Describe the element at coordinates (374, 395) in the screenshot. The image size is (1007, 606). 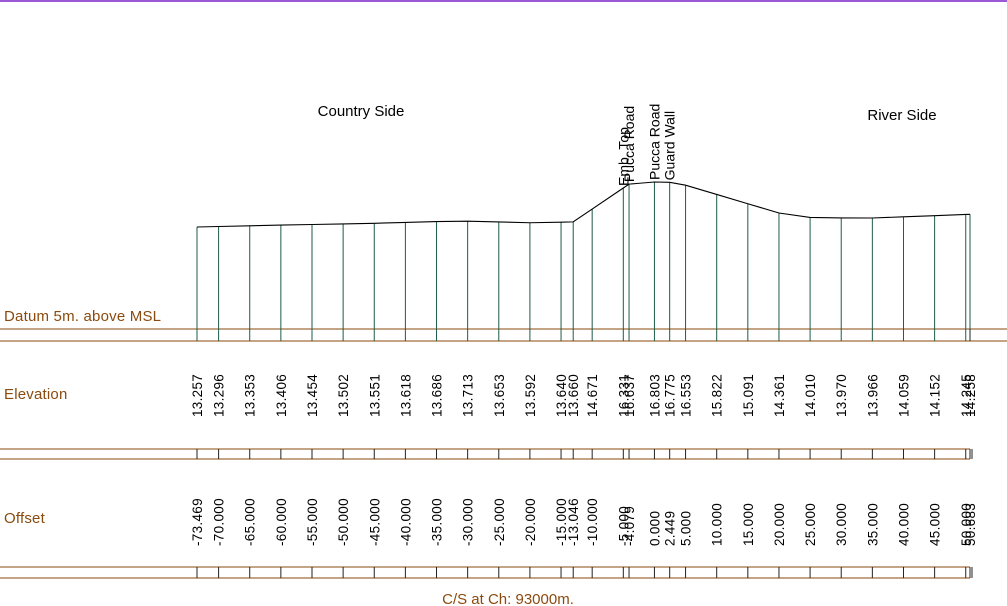
I see `elevation-value: 13.551` at that location.